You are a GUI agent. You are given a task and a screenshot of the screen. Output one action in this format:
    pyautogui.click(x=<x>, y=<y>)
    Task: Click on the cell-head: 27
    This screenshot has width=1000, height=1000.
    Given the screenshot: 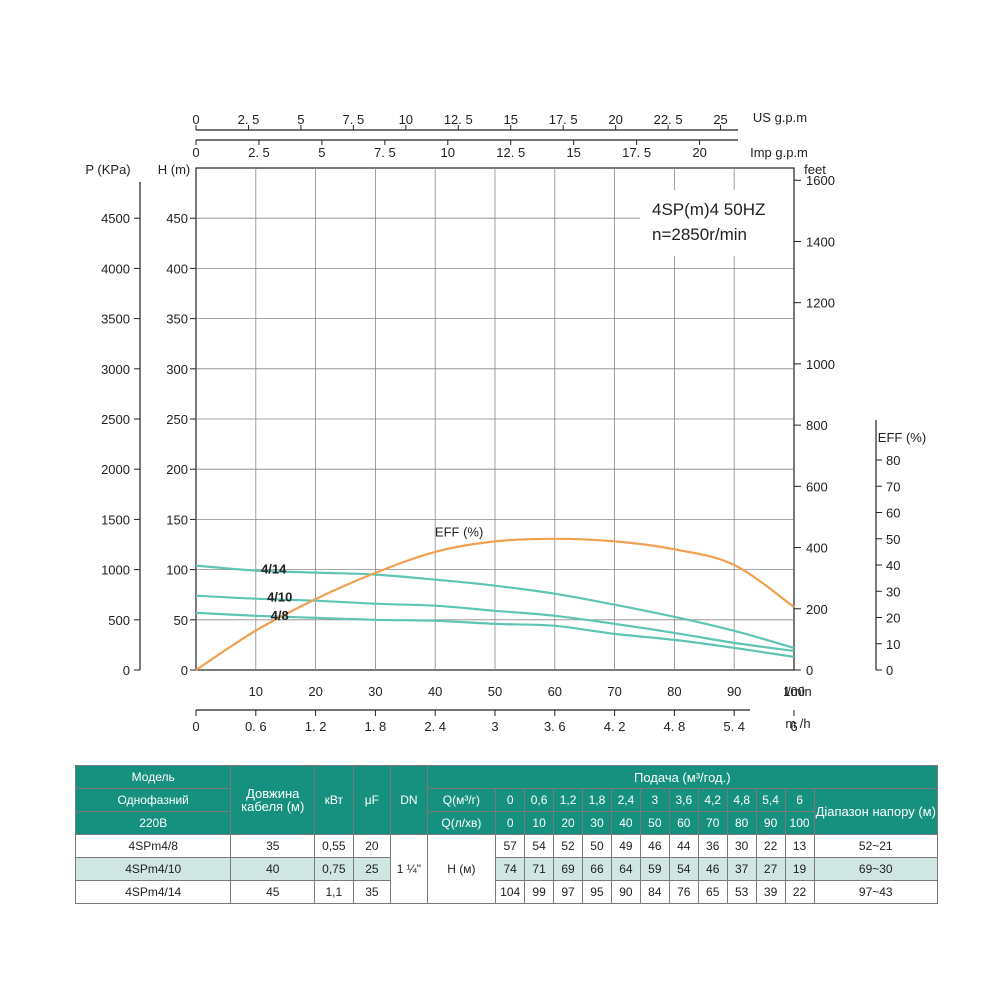 What is the action you would take?
    pyautogui.click(x=770, y=869)
    